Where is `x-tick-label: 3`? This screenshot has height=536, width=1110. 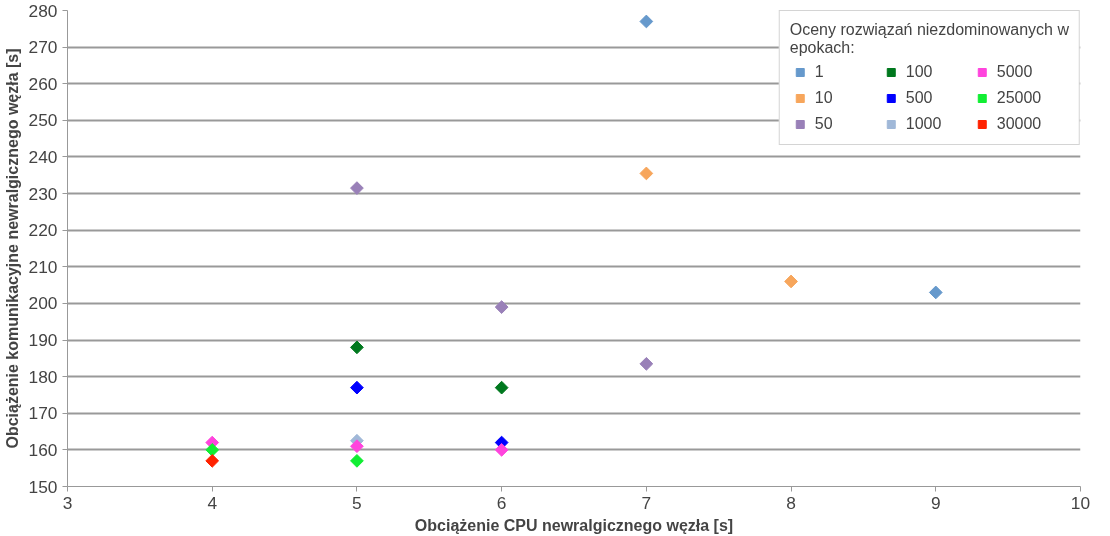 x-tick-label: 3 is located at coordinates (67, 502).